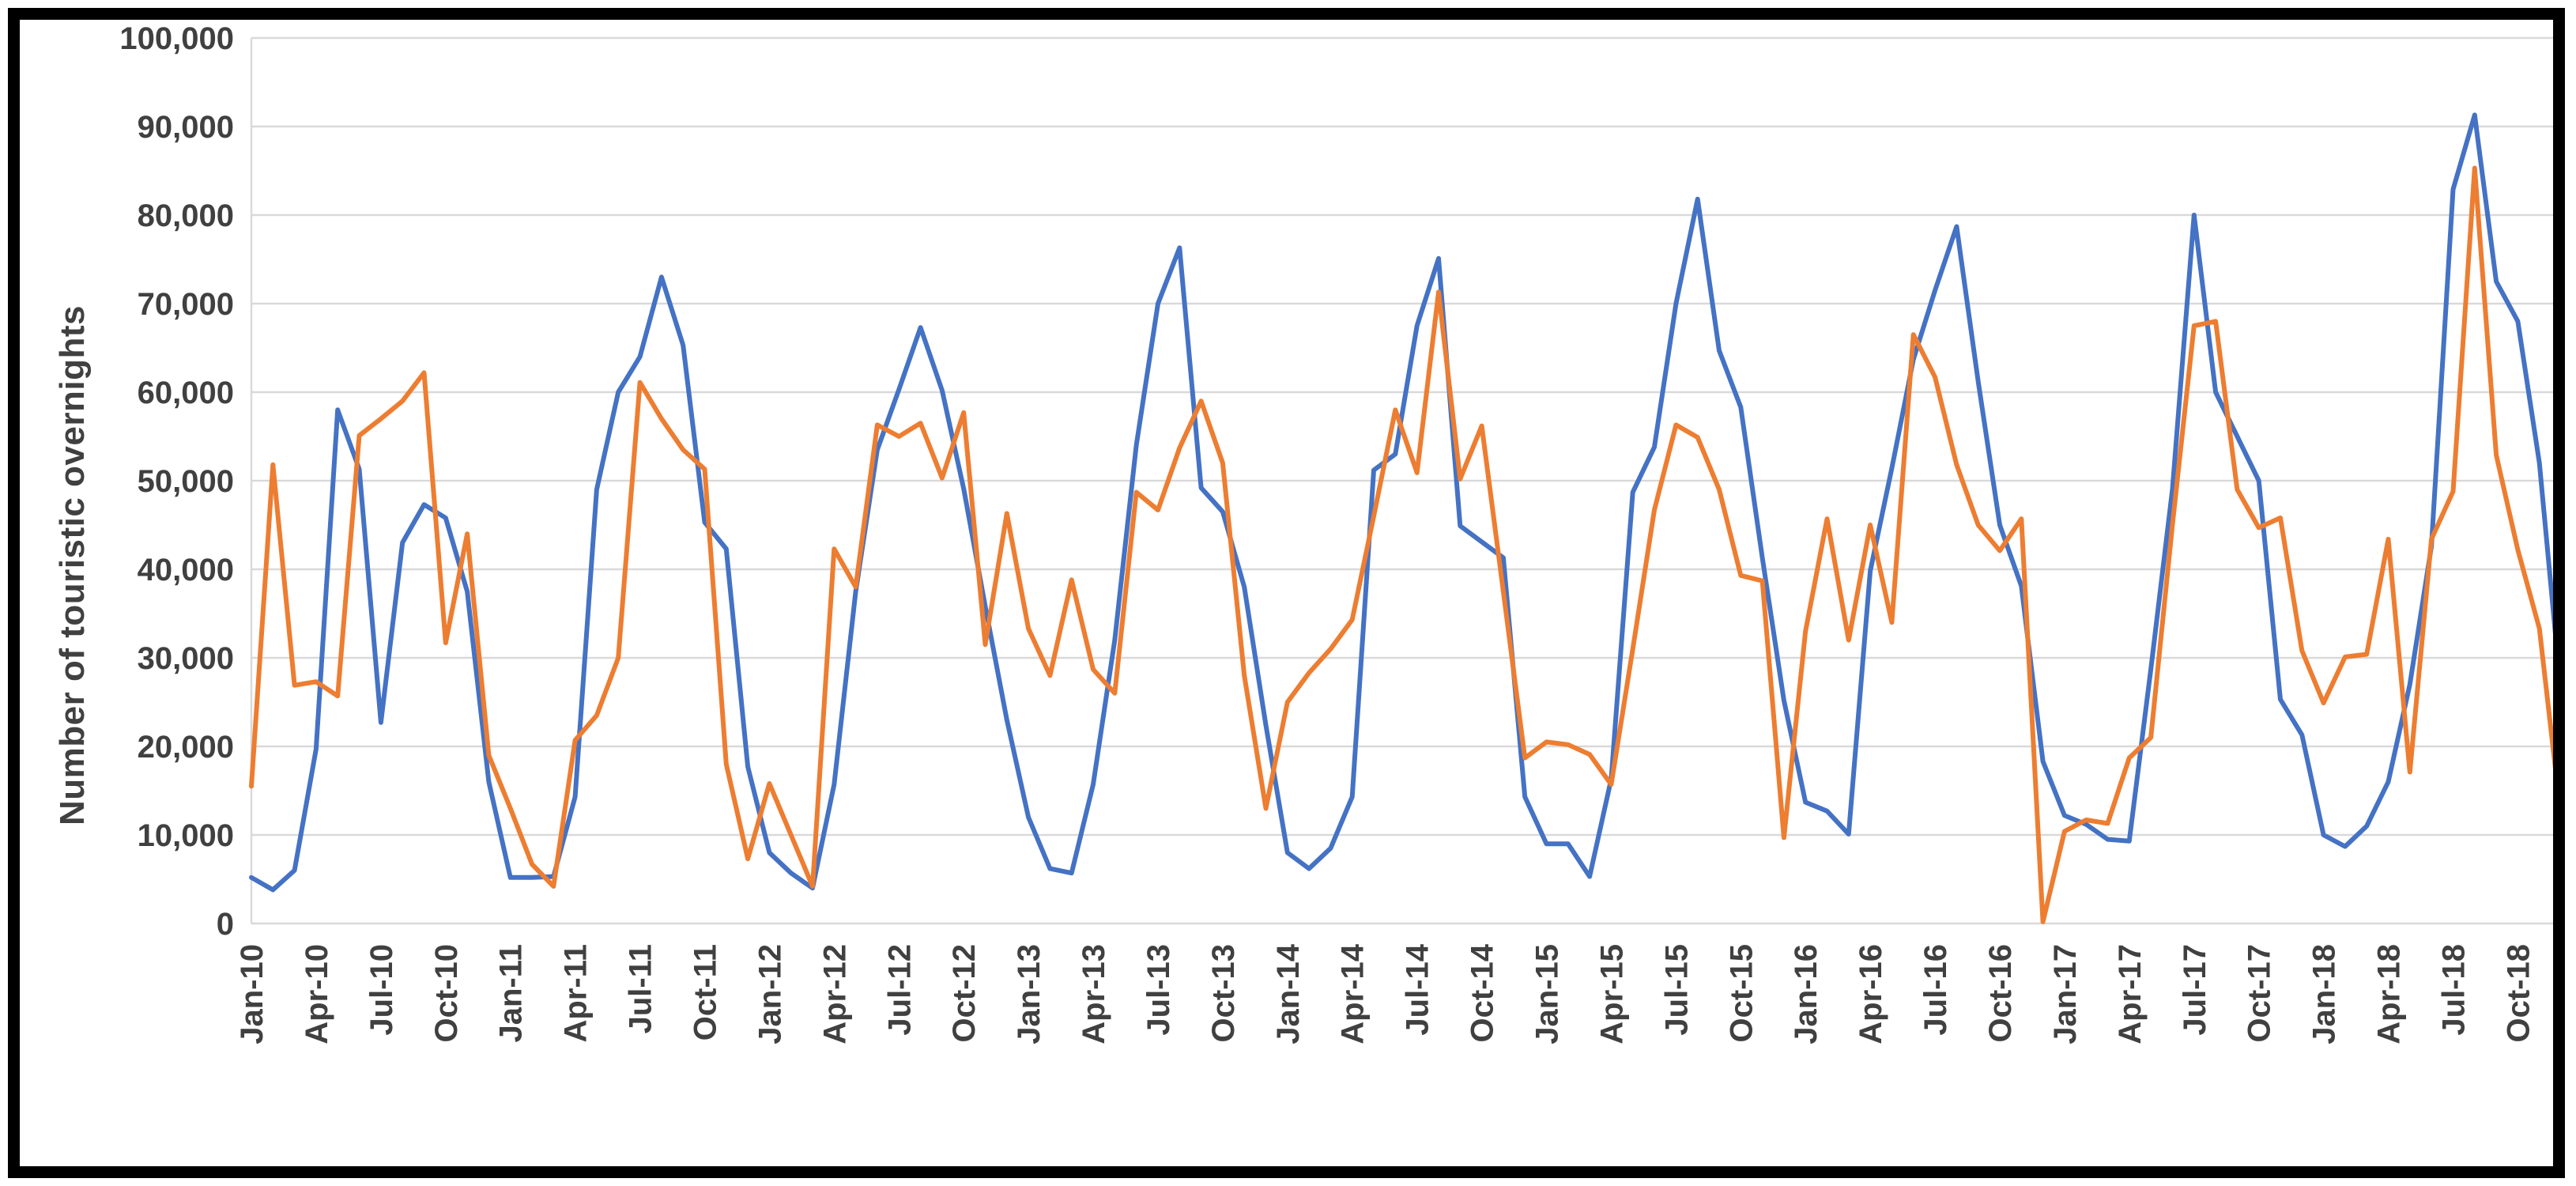  Describe the element at coordinates (1029, 994) in the screenshot. I see `x-tick-label: Jan-13` at that location.